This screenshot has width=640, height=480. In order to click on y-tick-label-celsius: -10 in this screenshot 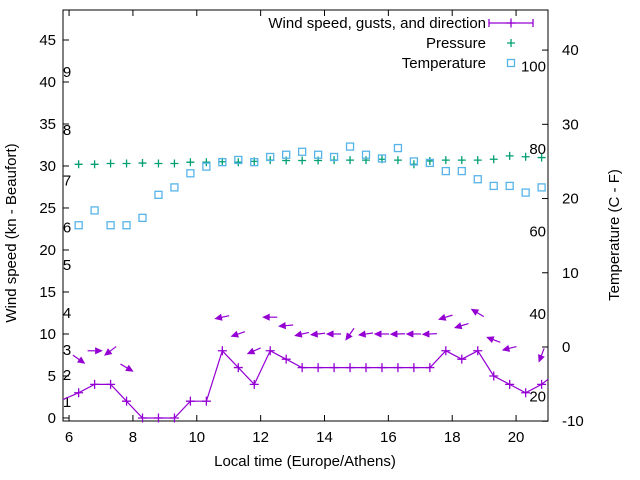, I will do `click(573, 421)`.